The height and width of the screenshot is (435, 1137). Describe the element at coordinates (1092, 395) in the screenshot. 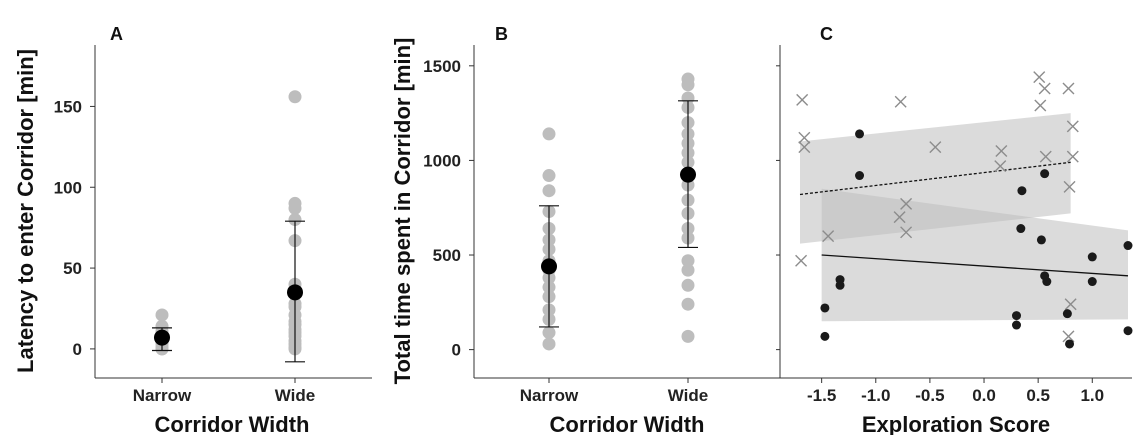

I see `x-tick-label: 1.0` at that location.